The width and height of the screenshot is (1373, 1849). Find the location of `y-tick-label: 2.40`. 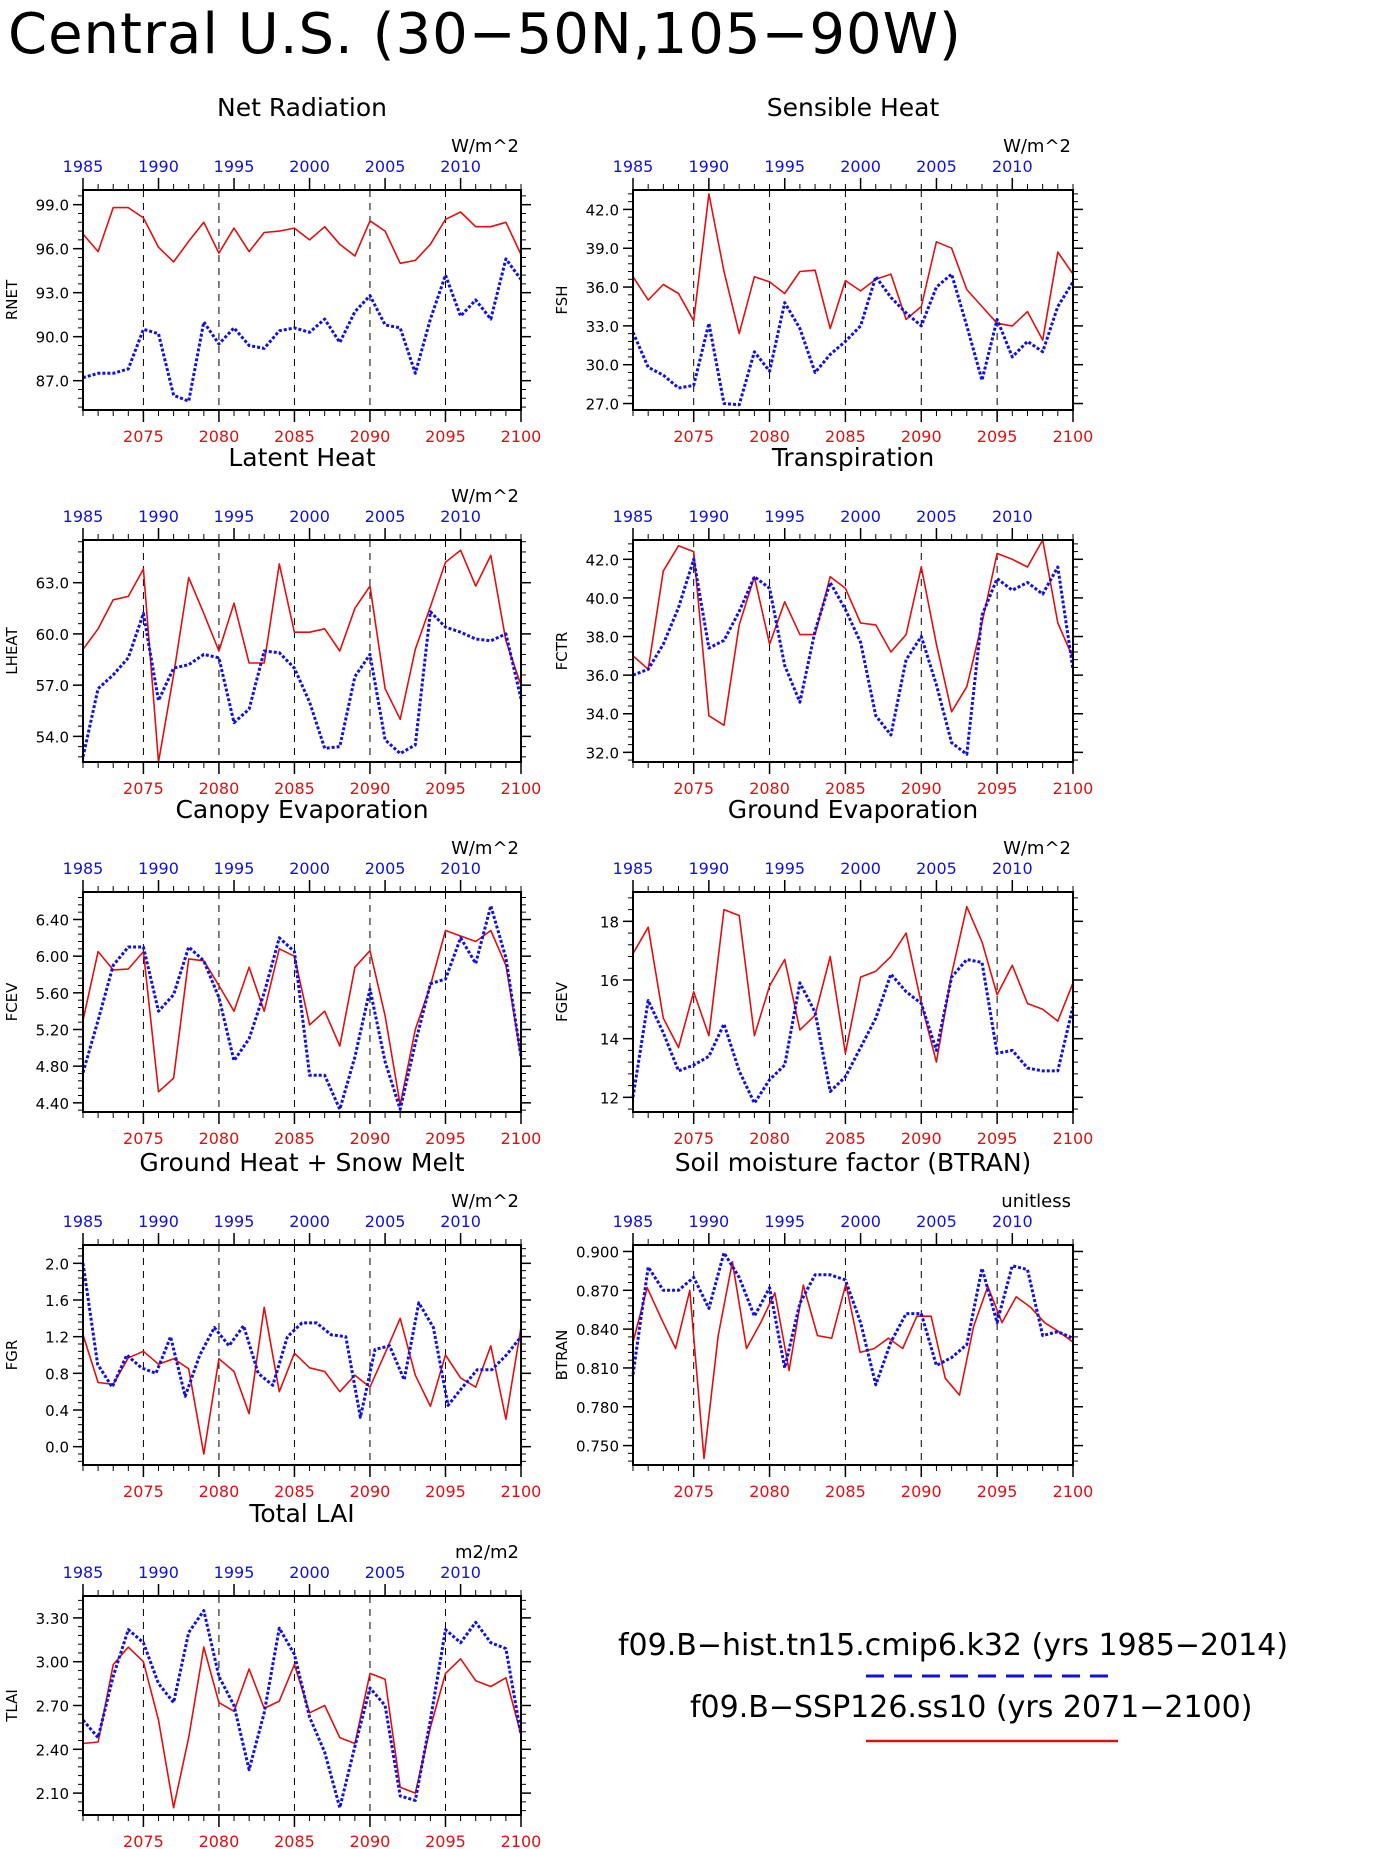

y-tick-label: 2.40 is located at coordinates (52, 1750).